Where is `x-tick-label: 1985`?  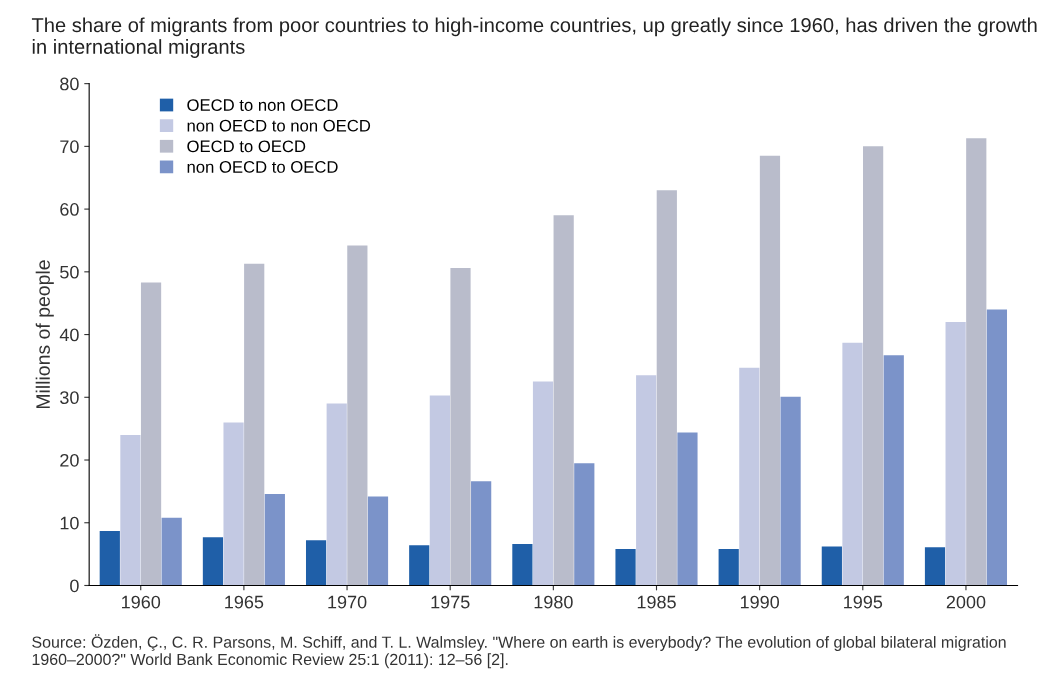
x-tick-label: 1985 is located at coordinates (656, 602).